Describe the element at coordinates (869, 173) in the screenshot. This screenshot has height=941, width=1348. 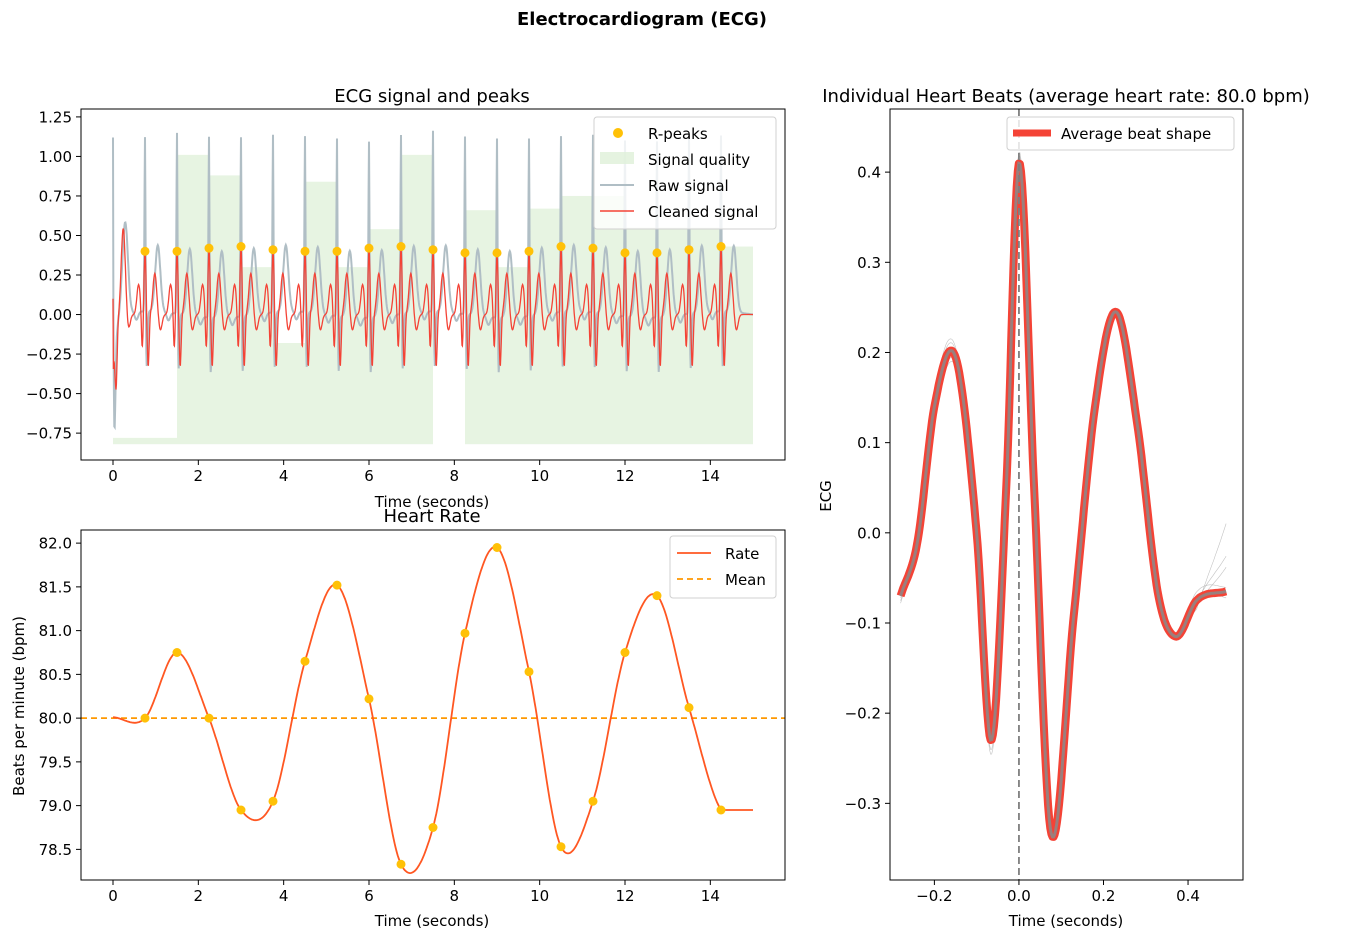
I see `beats-y-tick-label: 0.4` at that location.